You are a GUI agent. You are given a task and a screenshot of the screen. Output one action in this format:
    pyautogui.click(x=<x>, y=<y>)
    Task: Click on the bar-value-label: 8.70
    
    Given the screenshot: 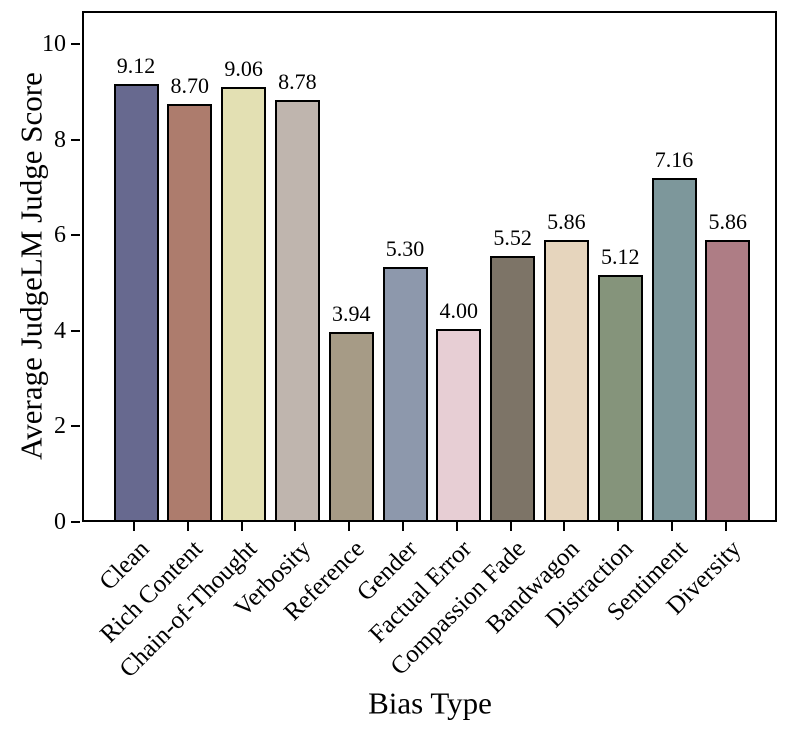 What is the action you would take?
    pyautogui.click(x=190, y=85)
    